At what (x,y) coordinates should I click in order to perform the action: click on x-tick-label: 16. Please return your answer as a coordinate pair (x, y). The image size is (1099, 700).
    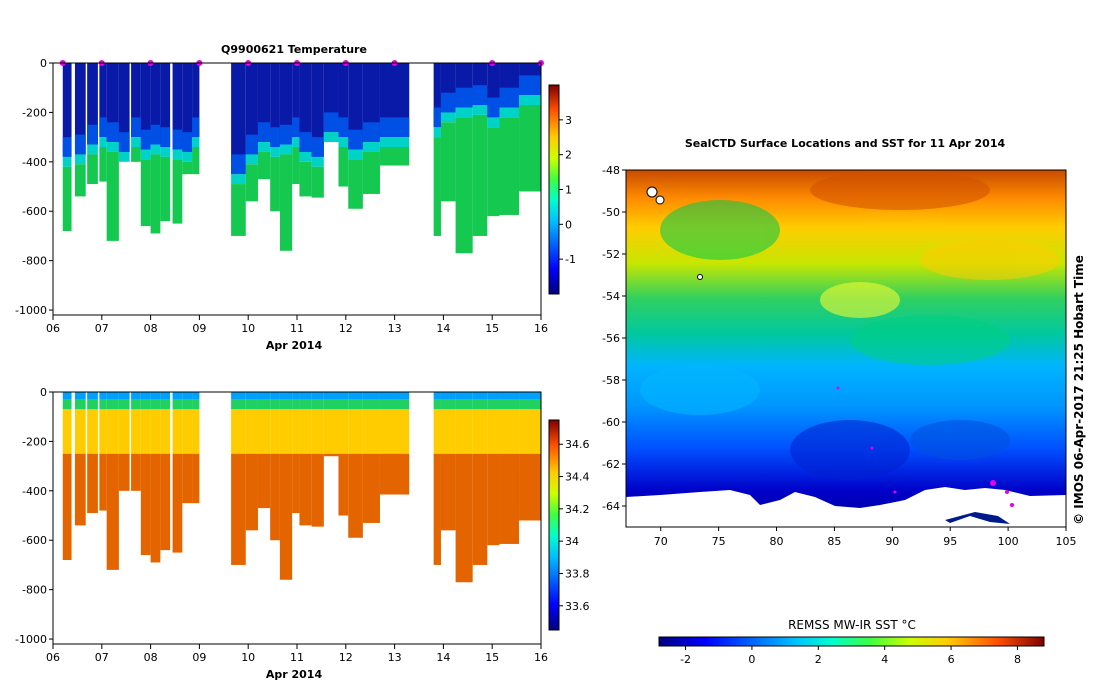
    Looking at the image, I should click on (541, 657).